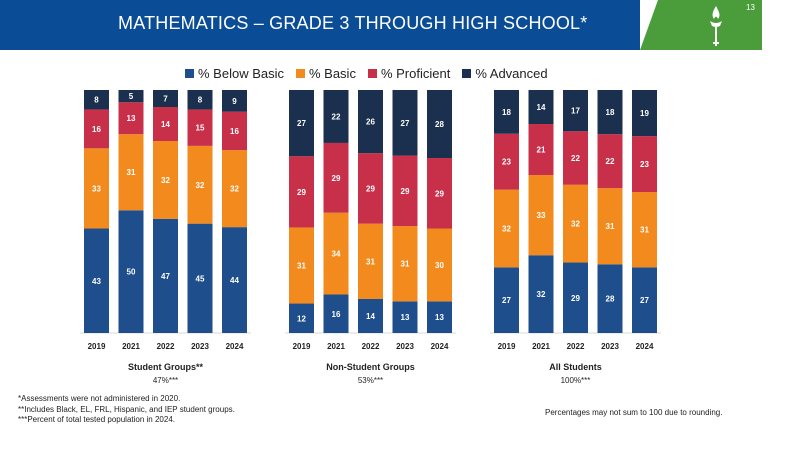 The height and width of the screenshot is (452, 785). I want to click on data-label: 8, so click(200, 100).